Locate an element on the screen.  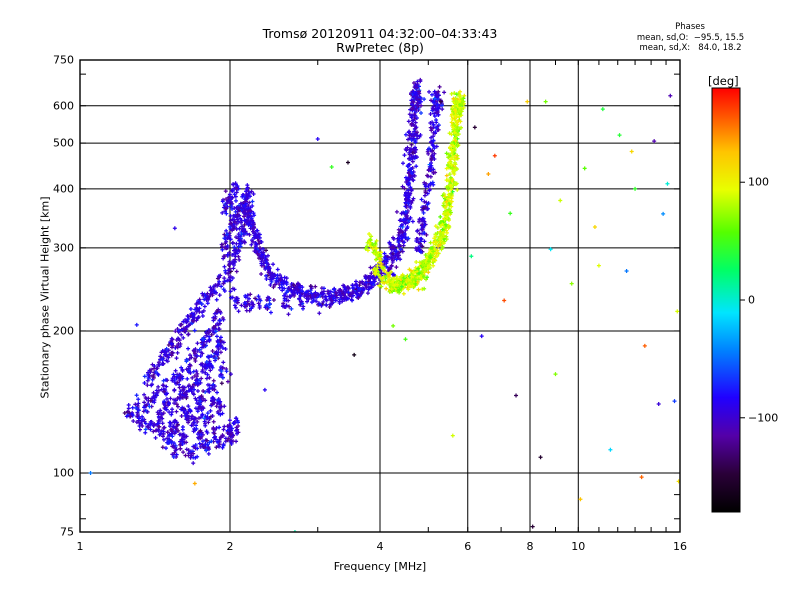
colorbar-tick-label: −100 is located at coordinates (763, 418).